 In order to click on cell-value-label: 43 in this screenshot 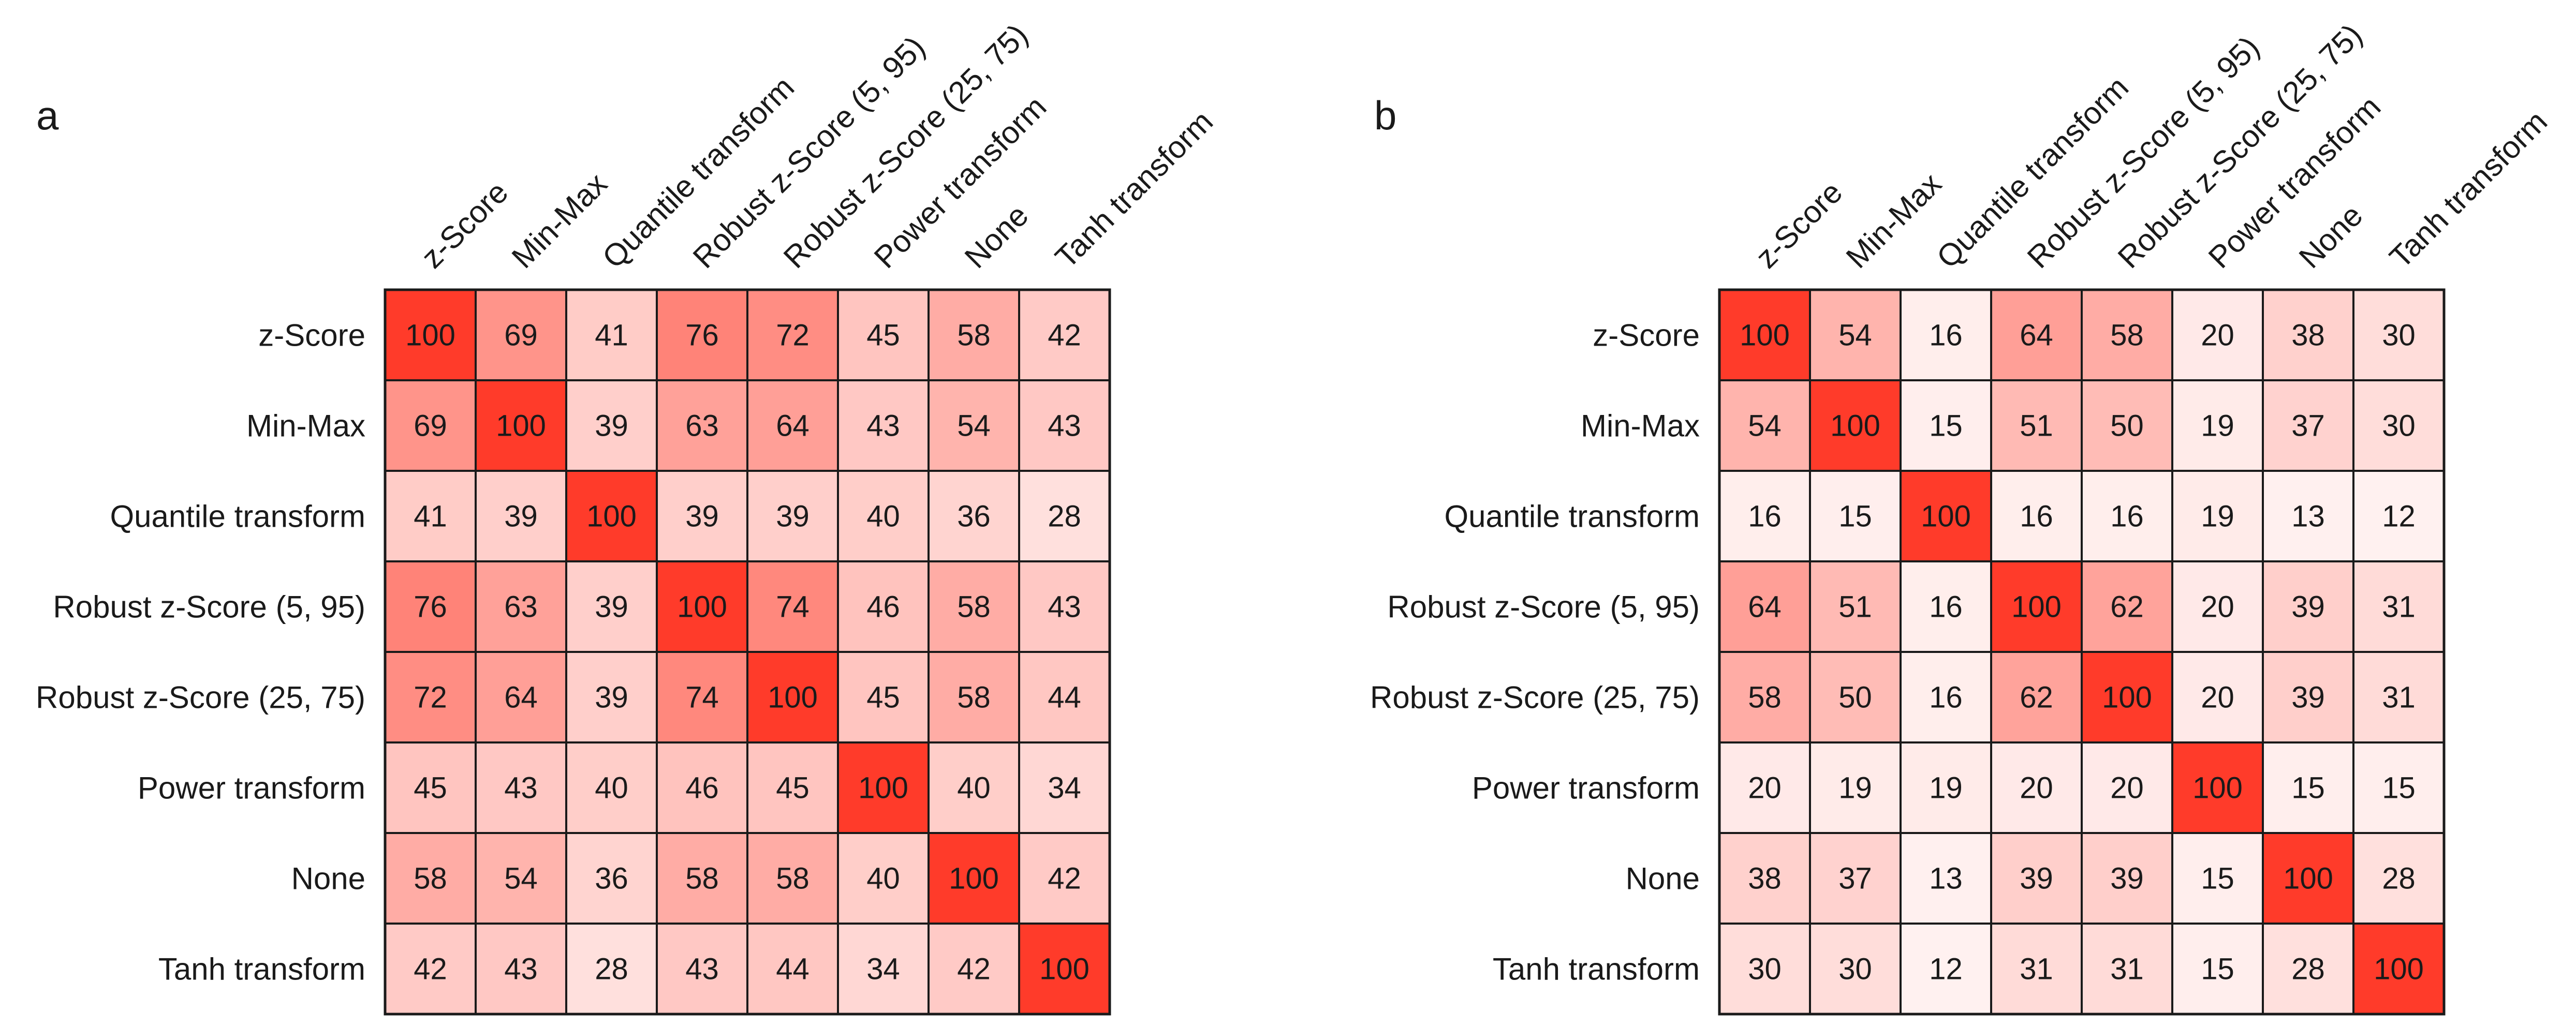, I will do `click(521, 969)`.